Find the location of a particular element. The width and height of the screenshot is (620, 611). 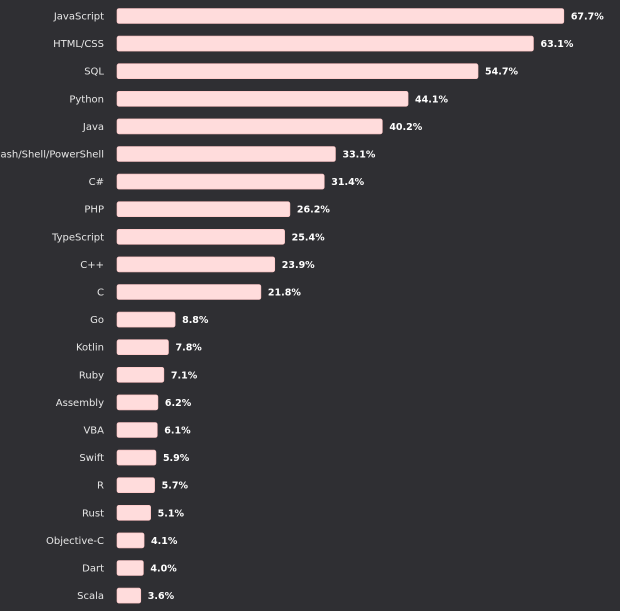

category-label-dart: Dart is located at coordinates (93, 569).